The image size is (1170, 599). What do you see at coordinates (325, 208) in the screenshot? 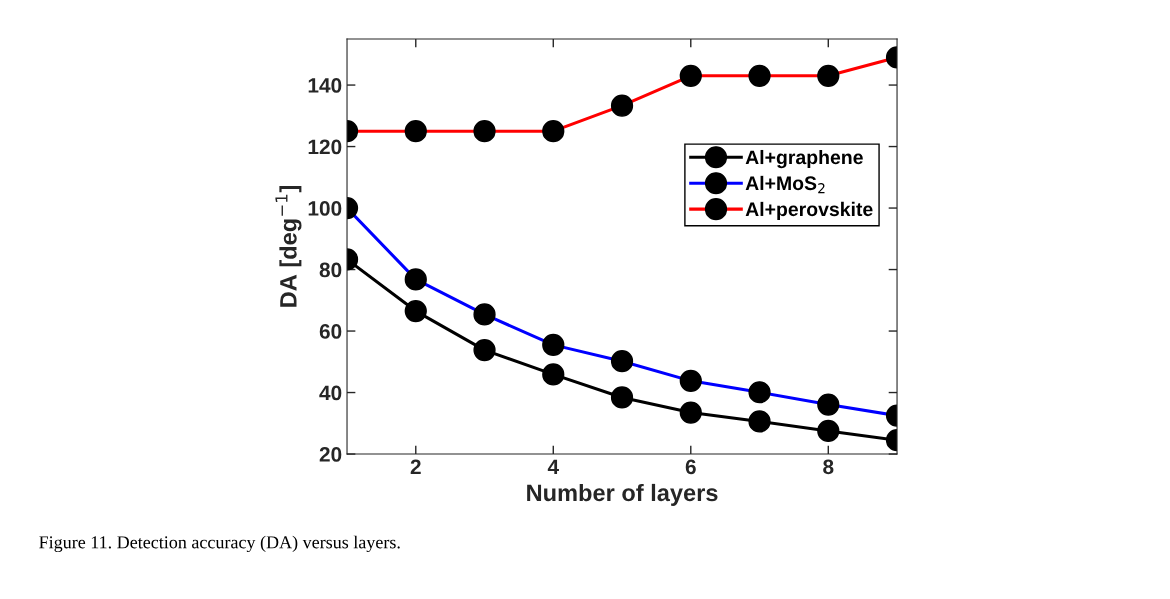
I see `y-tick-label: 100` at bounding box center [325, 208].